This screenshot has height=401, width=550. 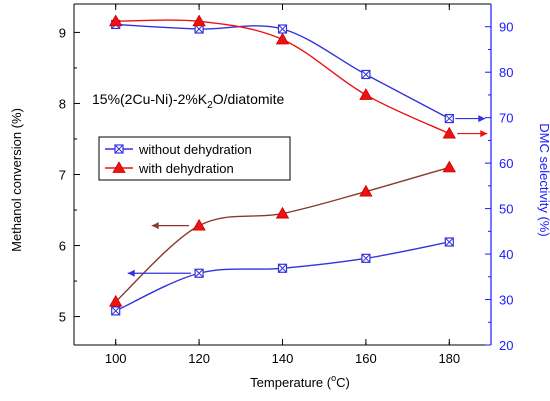 What do you see at coordinates (16, 180) in the screenshot?
I see `y-axis-left-title: Methanol conversion (%)` at bounding box center [16, 180].